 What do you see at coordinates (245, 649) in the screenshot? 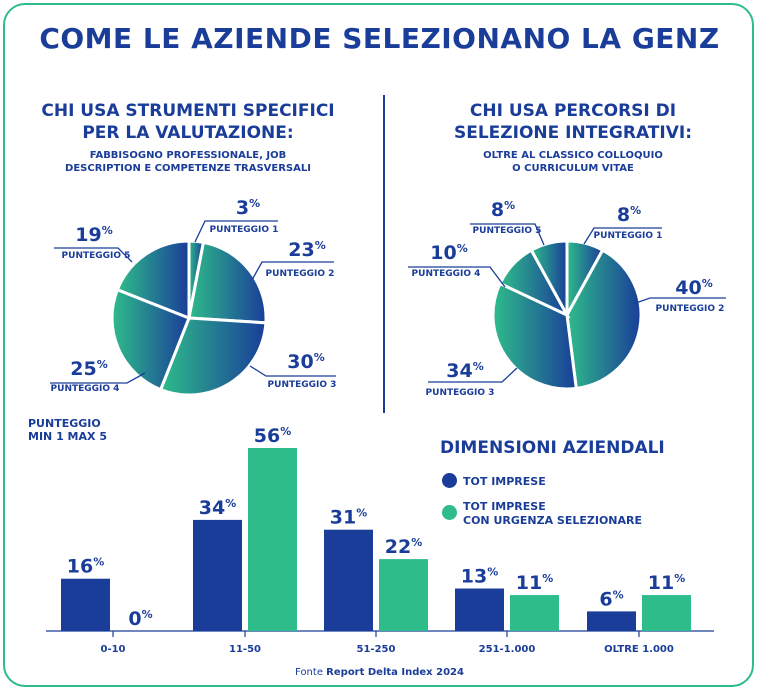
I see `x-tick-label-2: 11-50` at bounding box center [245, 649].